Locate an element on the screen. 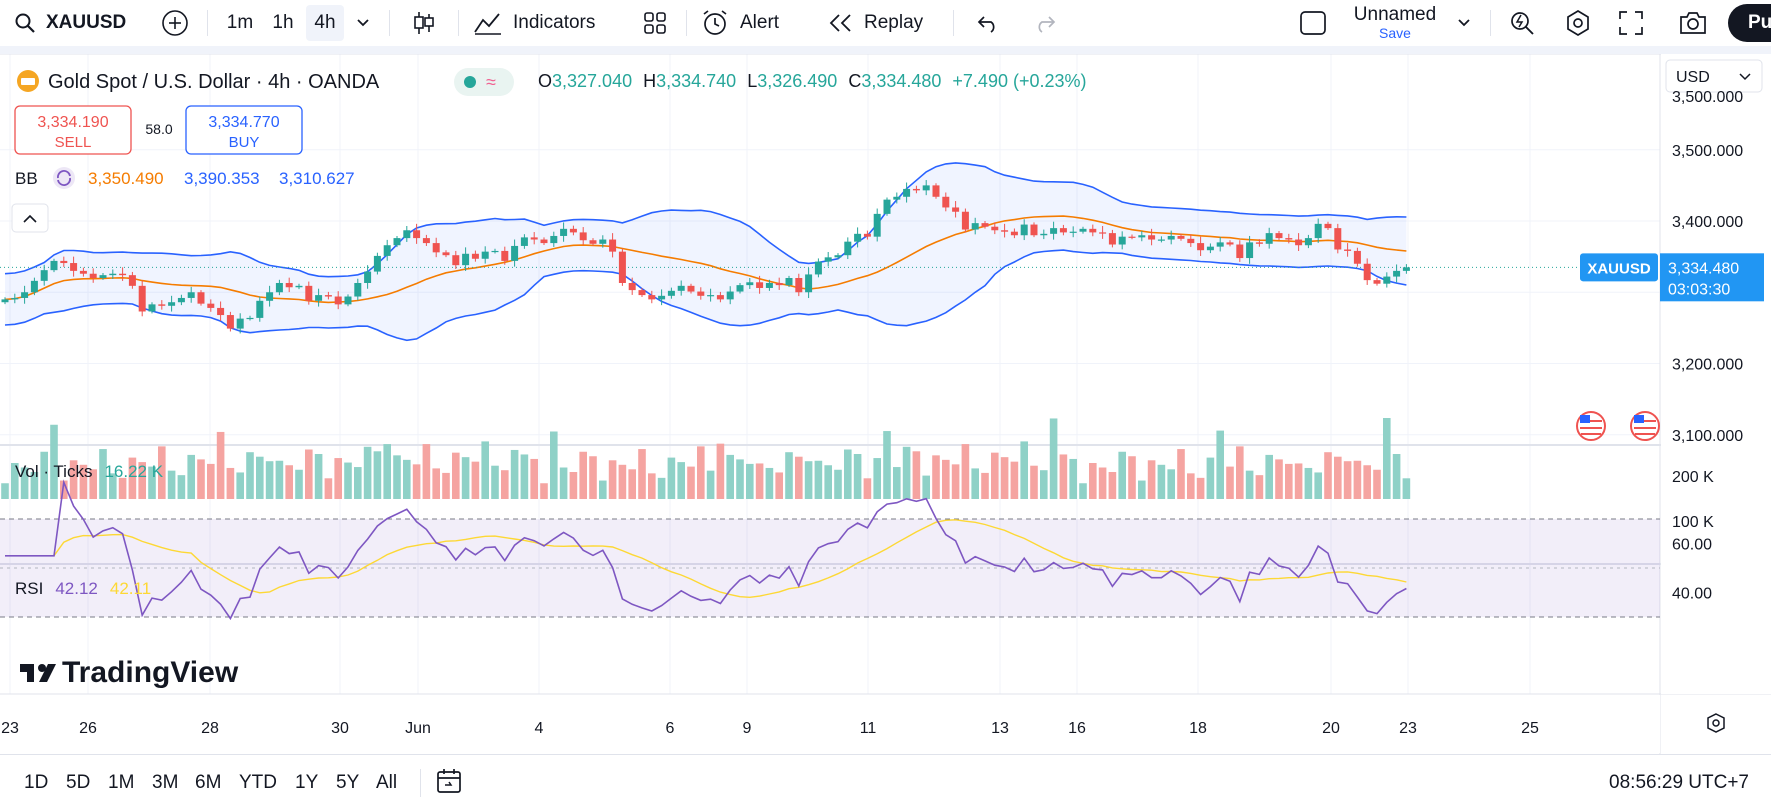 Image resolution: width=1771 pixels, height=810 pixels. redo-button is located at coordinates (1045, 23).